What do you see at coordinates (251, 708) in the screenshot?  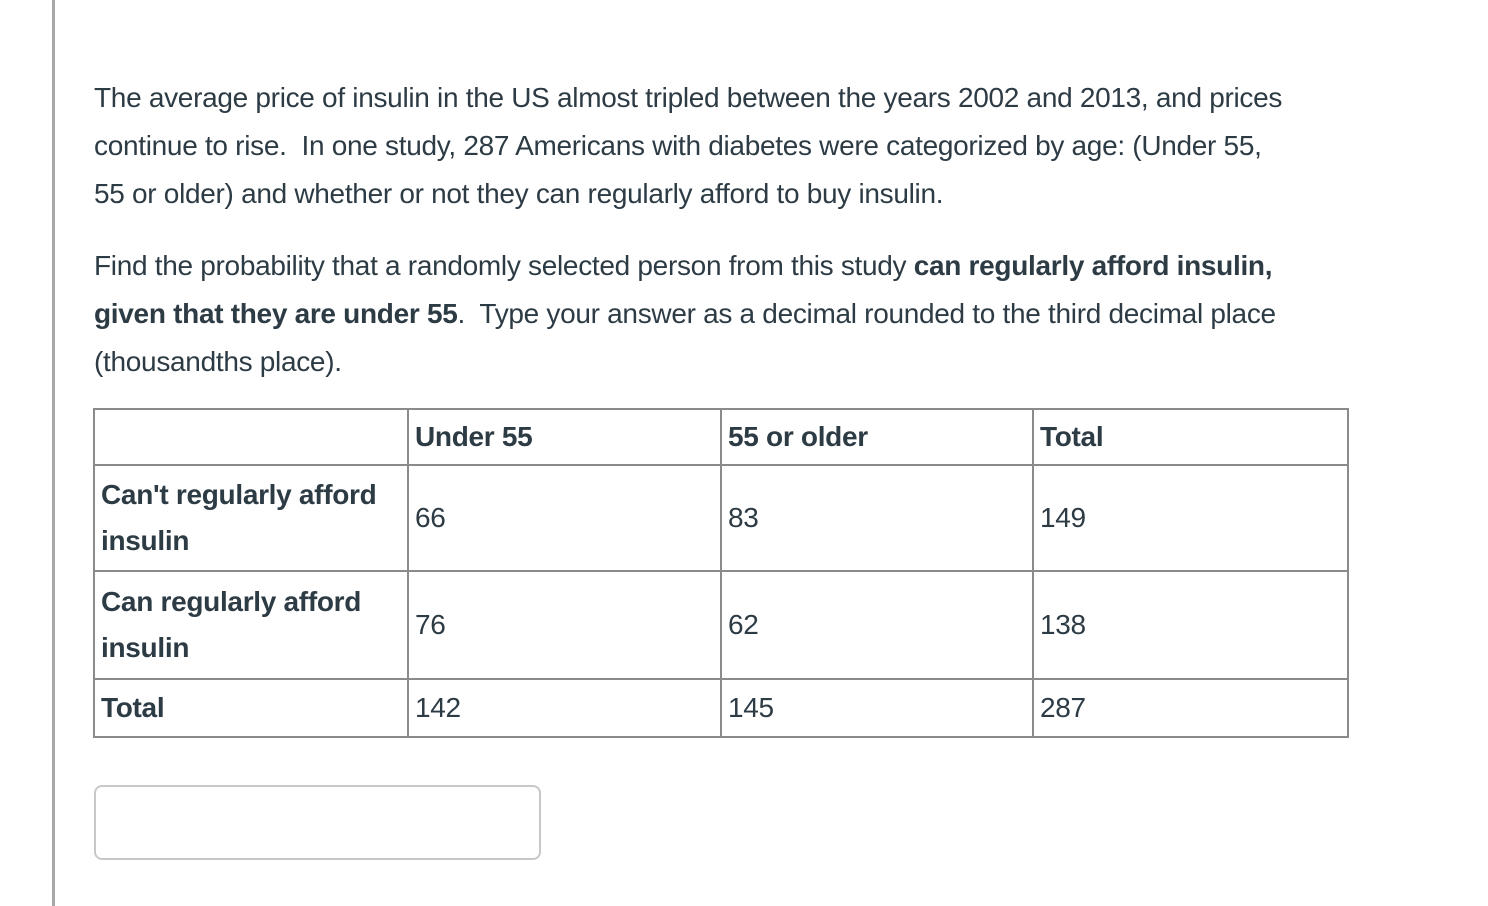 I see `row-header-total: Total` at bounding box center [251, 708].